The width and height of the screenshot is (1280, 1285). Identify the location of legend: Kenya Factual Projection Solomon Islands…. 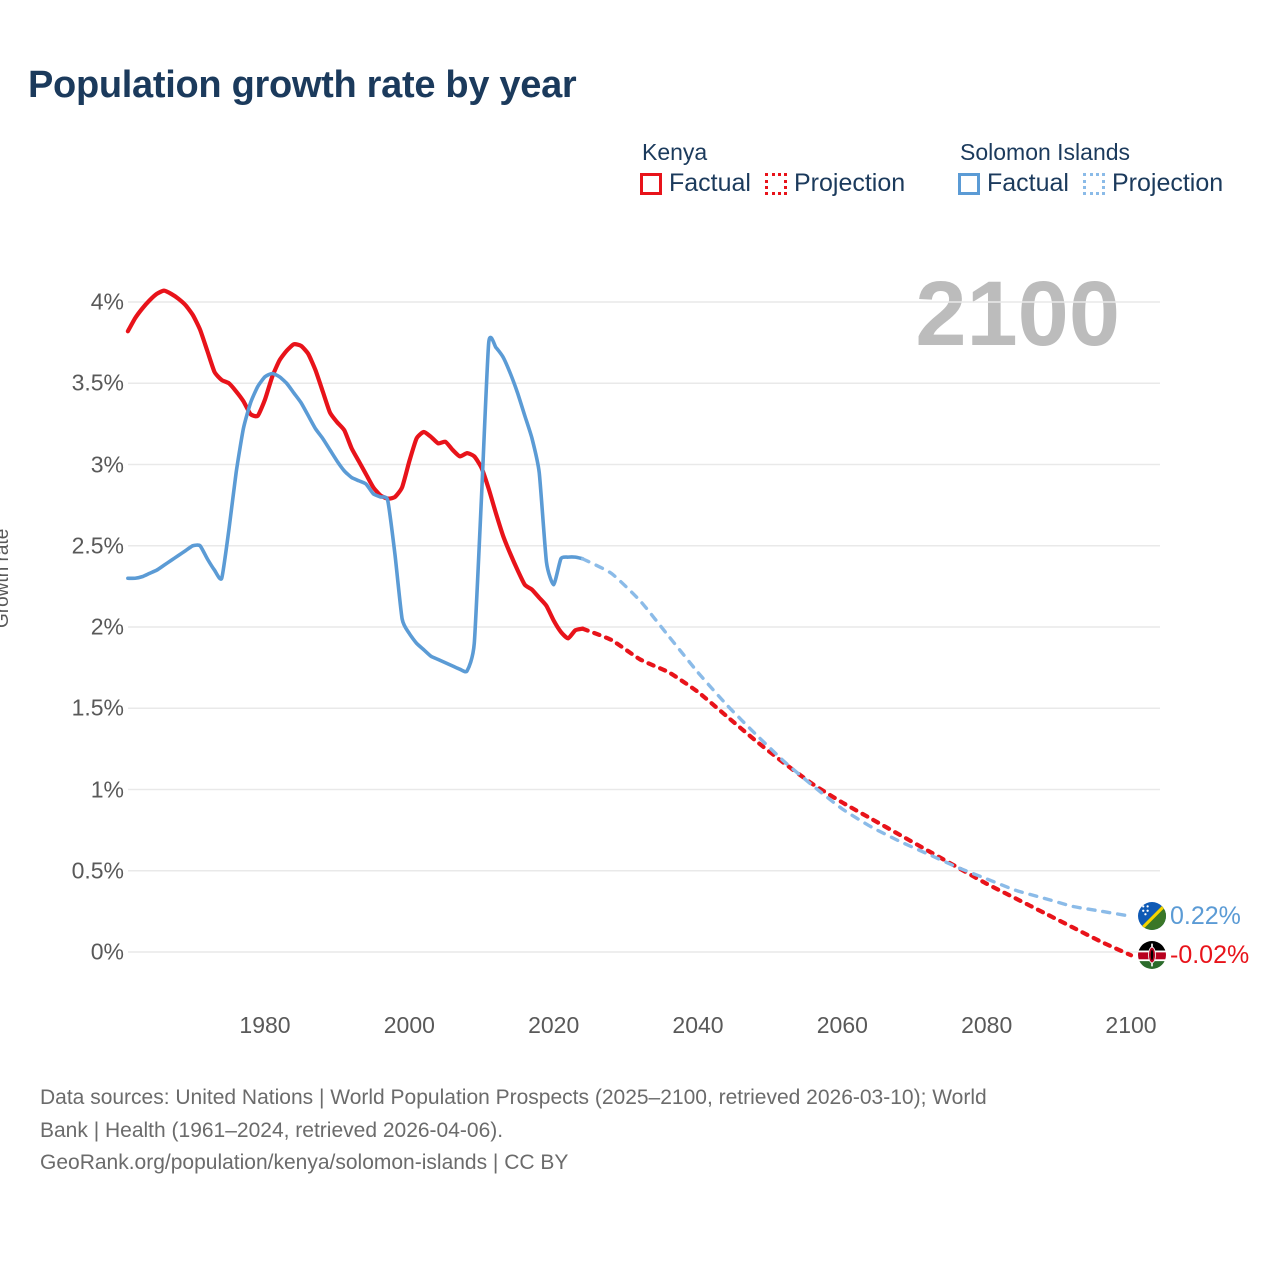
(946, 168).